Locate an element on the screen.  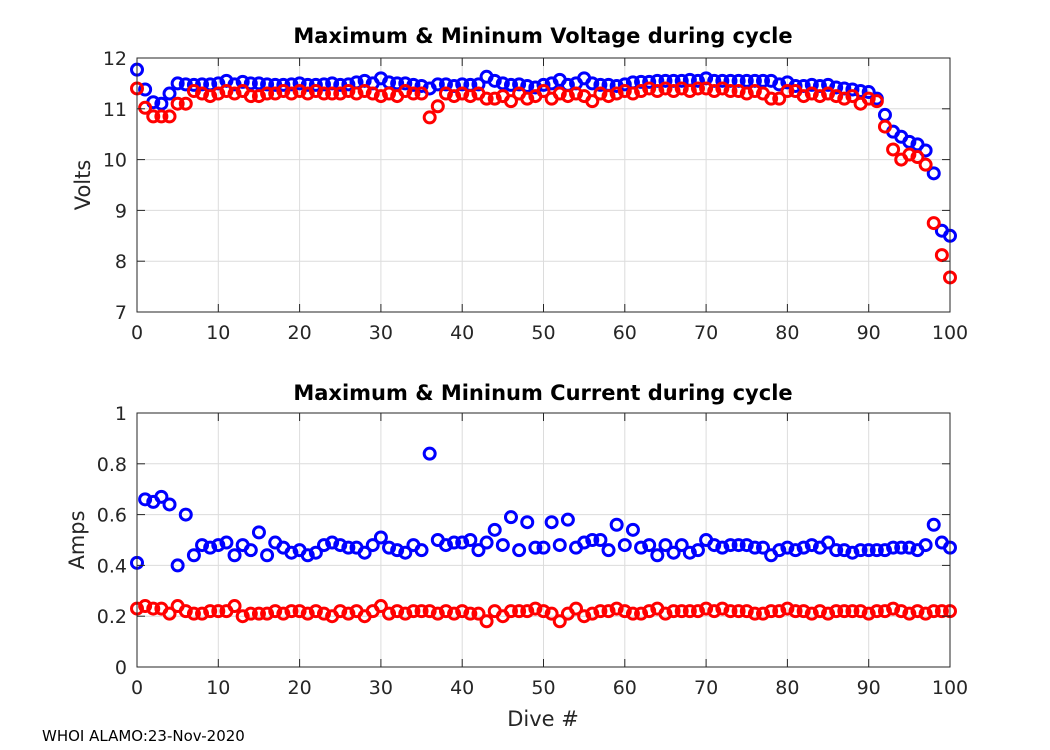
current-y-tick-label: 0.4 is located at coordinates (112, 566).